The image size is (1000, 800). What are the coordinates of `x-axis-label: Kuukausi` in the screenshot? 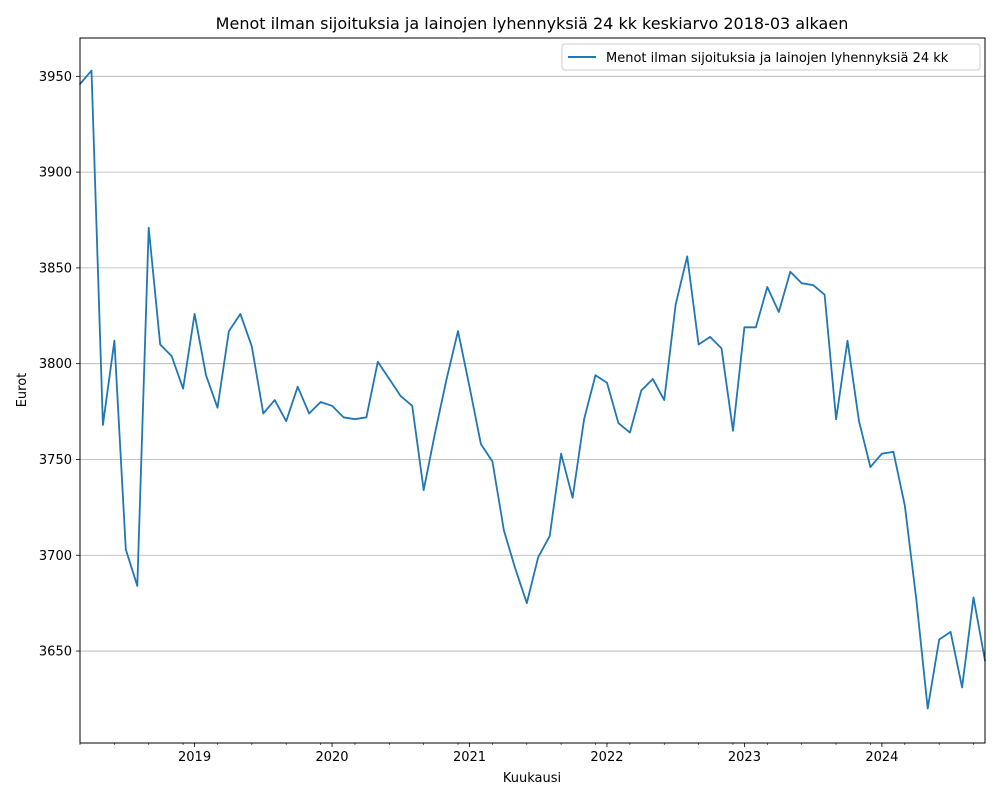 It's located at (532, 778).